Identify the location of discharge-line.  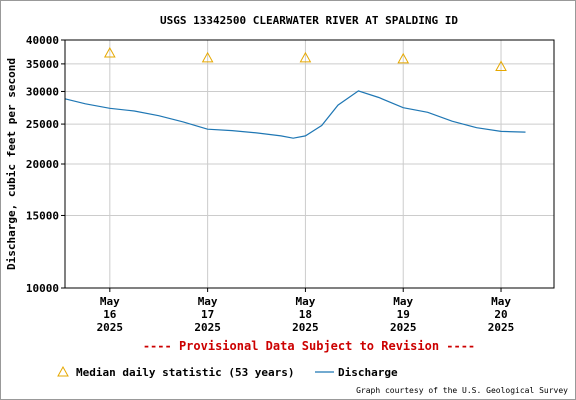
(295, 114).